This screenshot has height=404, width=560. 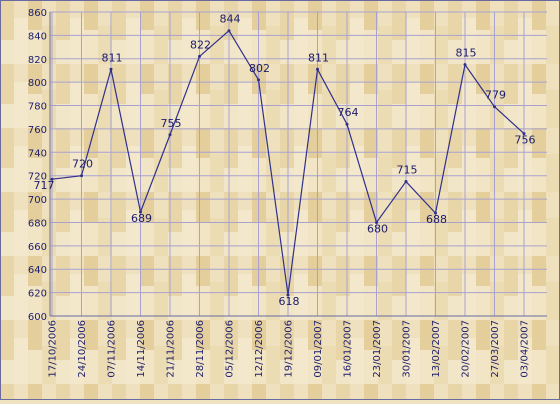 What do you see at coordinates (436, 219) in the screenshot?
I see `data-label: 688` at bounding box center [436, 219].